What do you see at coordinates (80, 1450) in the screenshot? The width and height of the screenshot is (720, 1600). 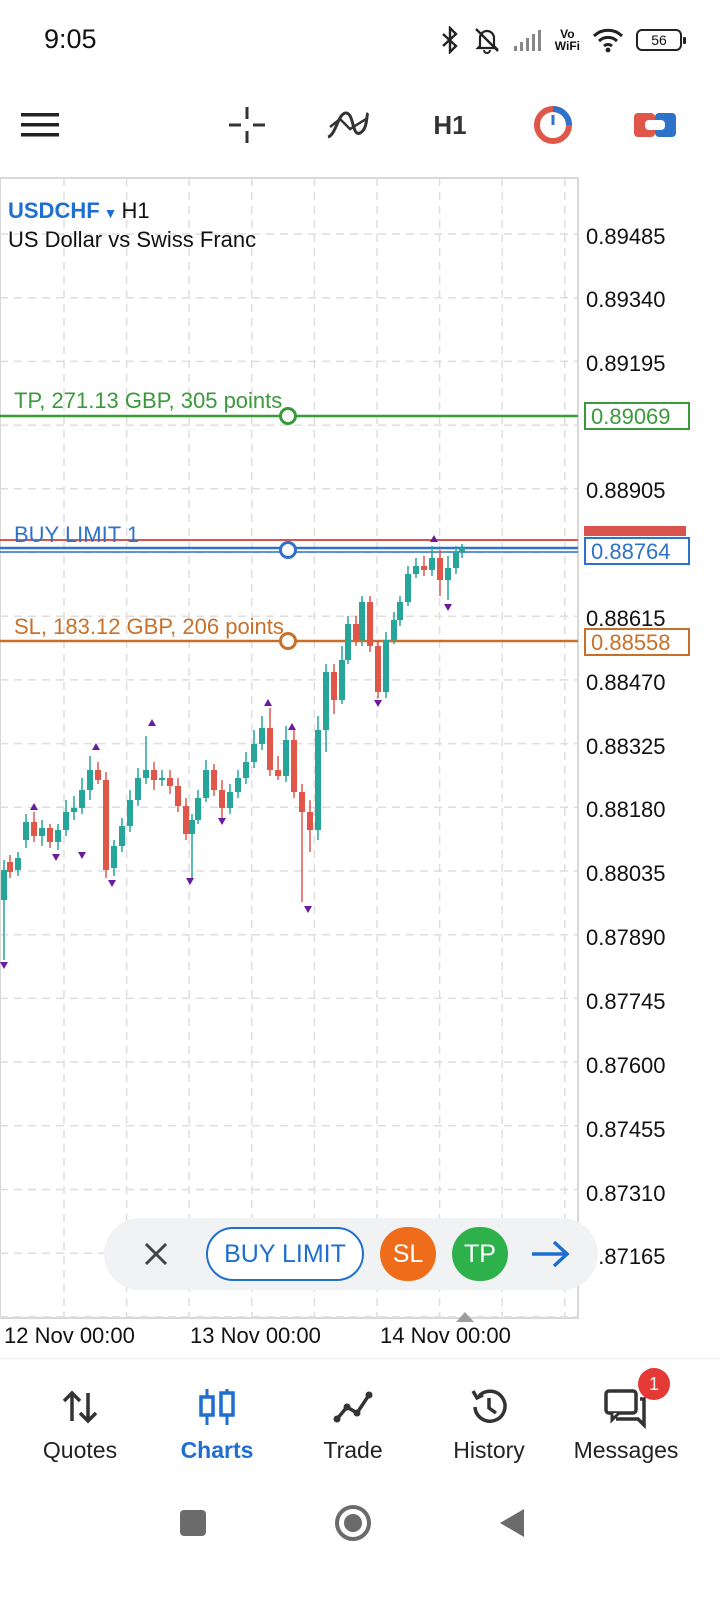 I see `nav-quotes-label: Quotes` at bounding box center [80, 1450].